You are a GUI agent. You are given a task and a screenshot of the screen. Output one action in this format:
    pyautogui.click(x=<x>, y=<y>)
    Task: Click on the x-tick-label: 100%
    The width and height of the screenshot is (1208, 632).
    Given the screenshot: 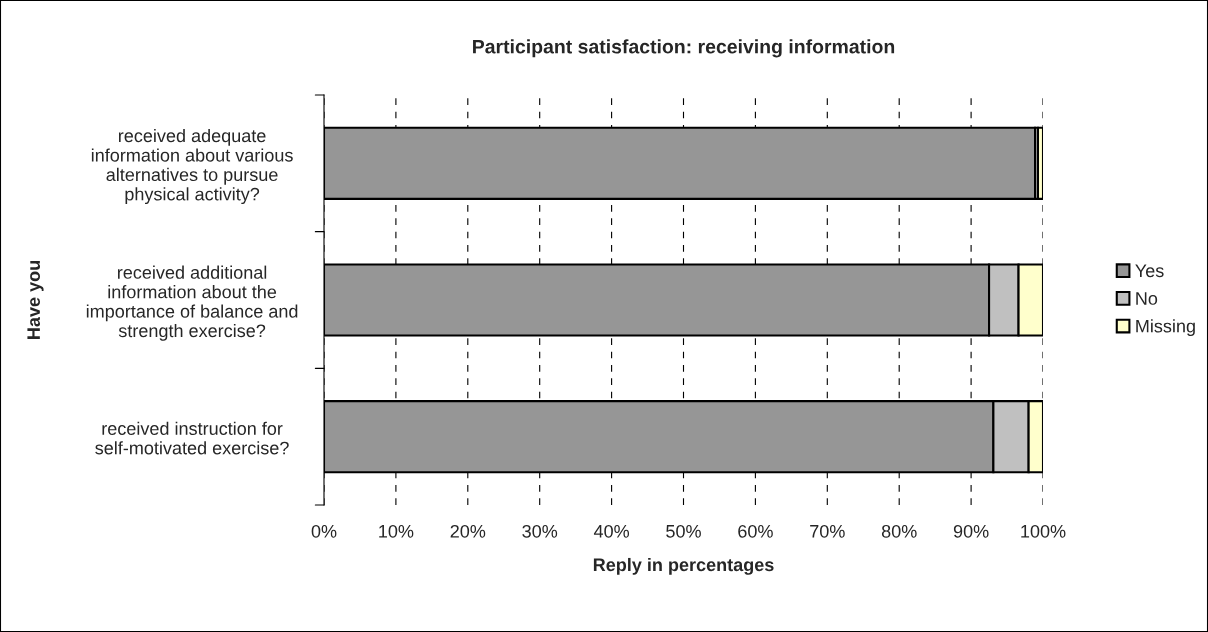 What is the action you would take?
    pyautogui.click(x=1043, y=531)
    